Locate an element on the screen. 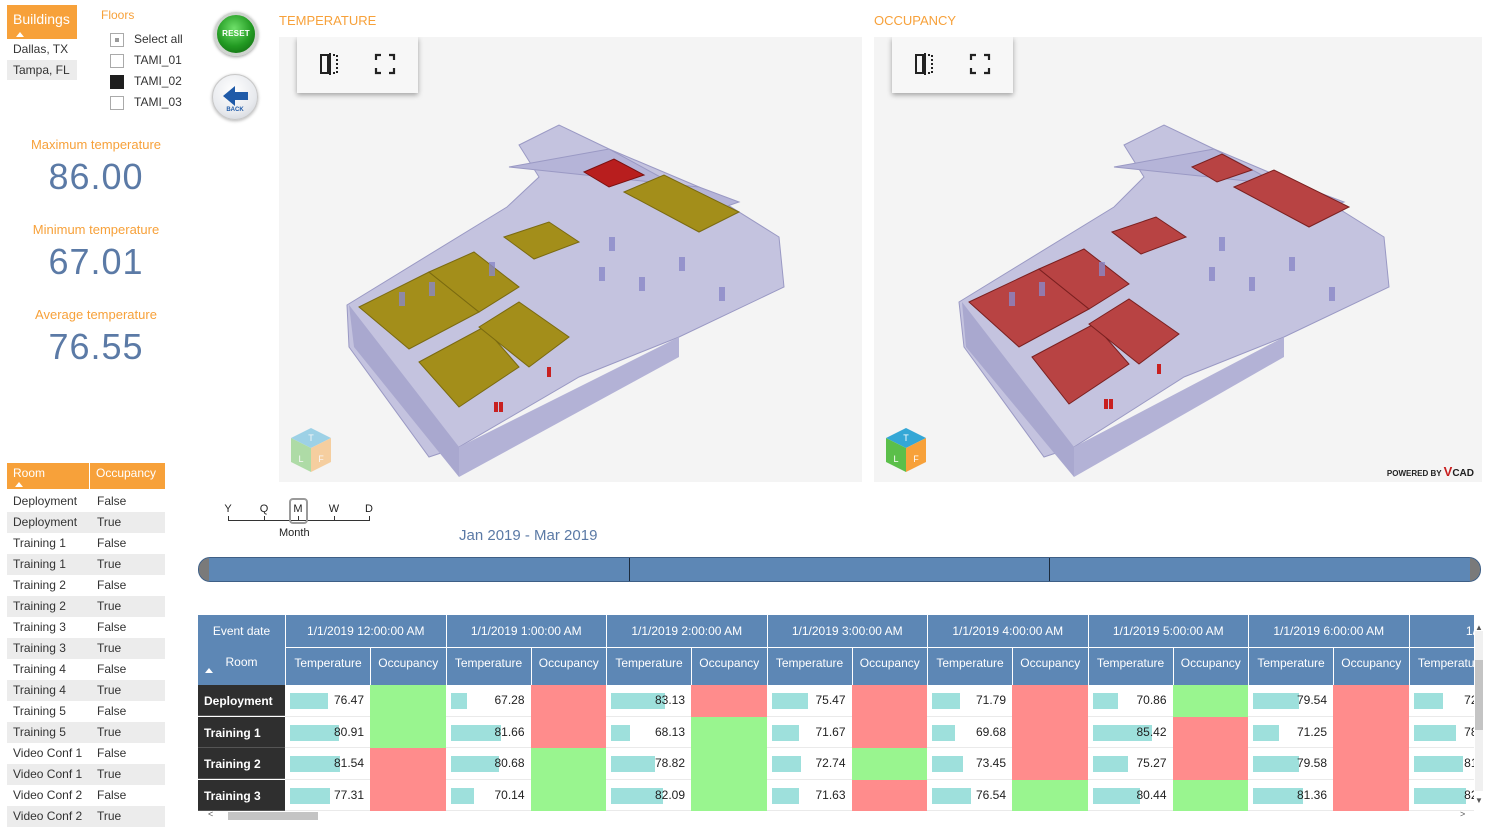  room-list-row: Video Conf 1 True is located at coordinates (86, 774).